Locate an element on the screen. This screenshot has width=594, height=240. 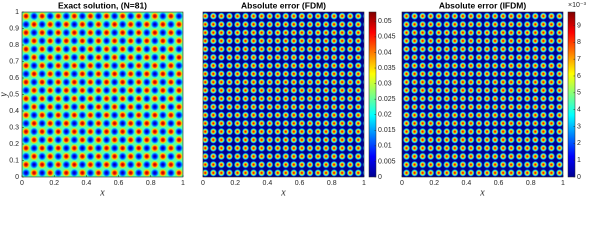
colorbar-tick-label: 0.025 is located at coordinates (387, 99).